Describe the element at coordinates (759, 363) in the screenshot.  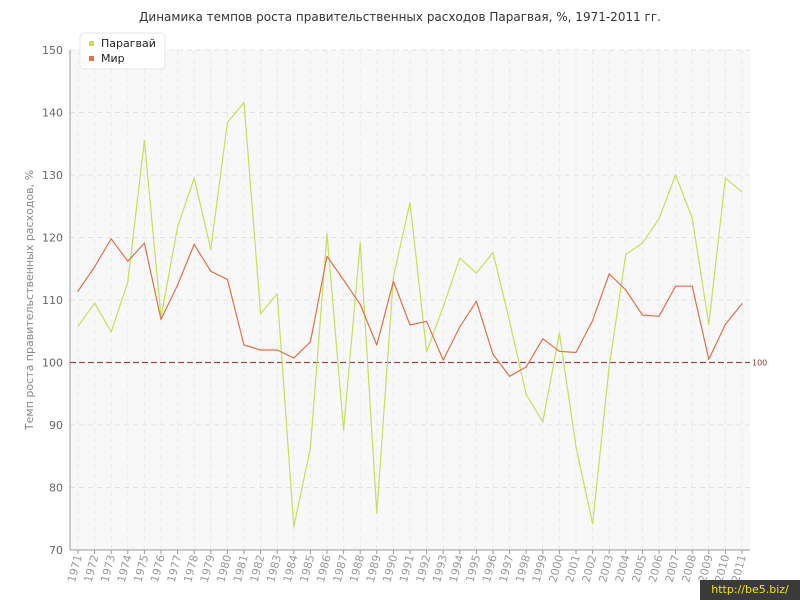
I see `reference-line-label: 100` at that location.